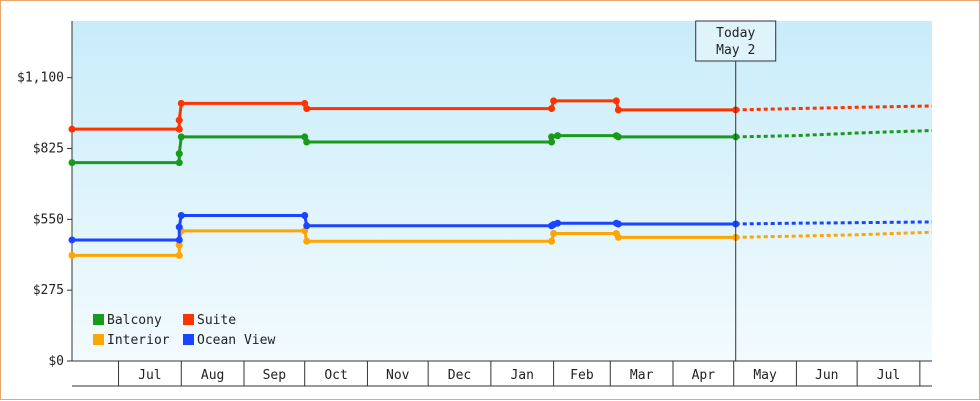 This screenshot has height=401, width=980. What do you see at coordinates (212, 375) in the screenshot?
I see `x-tick-label: Aug` at bounding box center [212, 375].